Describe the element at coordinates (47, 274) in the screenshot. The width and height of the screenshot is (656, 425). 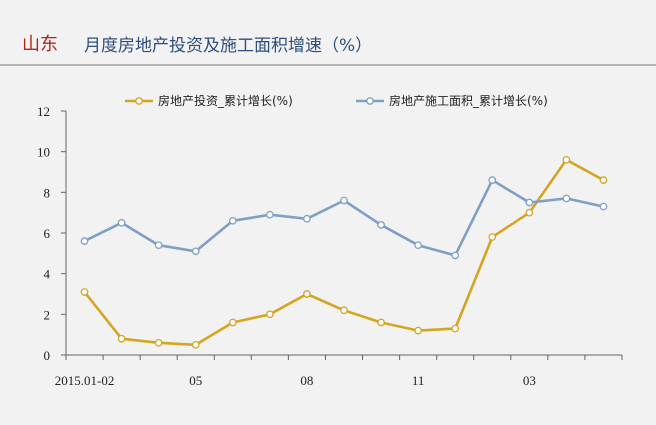
I see `y-tick-label: 4` at that location.